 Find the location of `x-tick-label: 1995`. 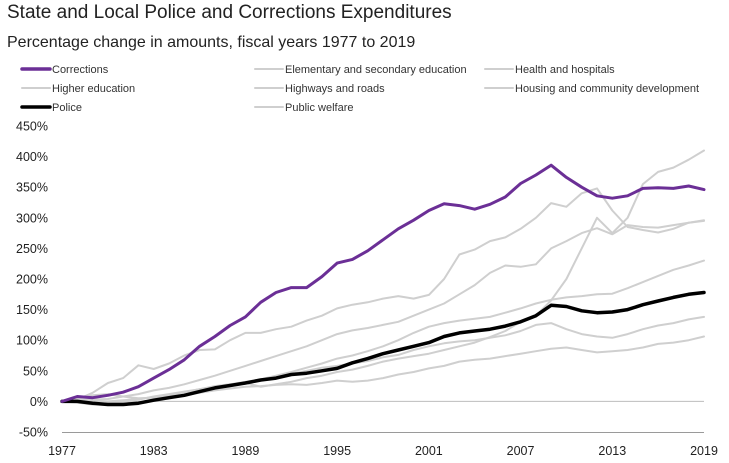

x-tick-label: 1995 is located at coordinates (337, 451).